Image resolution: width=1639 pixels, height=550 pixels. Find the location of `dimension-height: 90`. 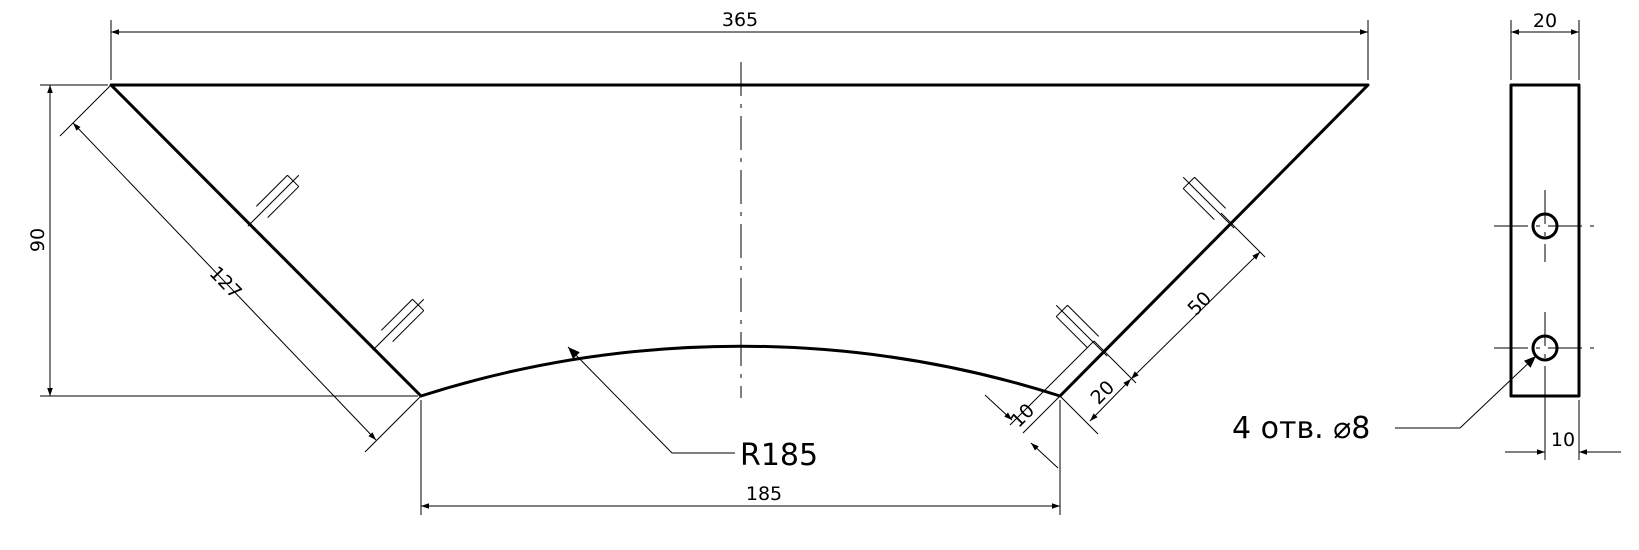

dimension-height: 90 is located at coordinates (222, 240).